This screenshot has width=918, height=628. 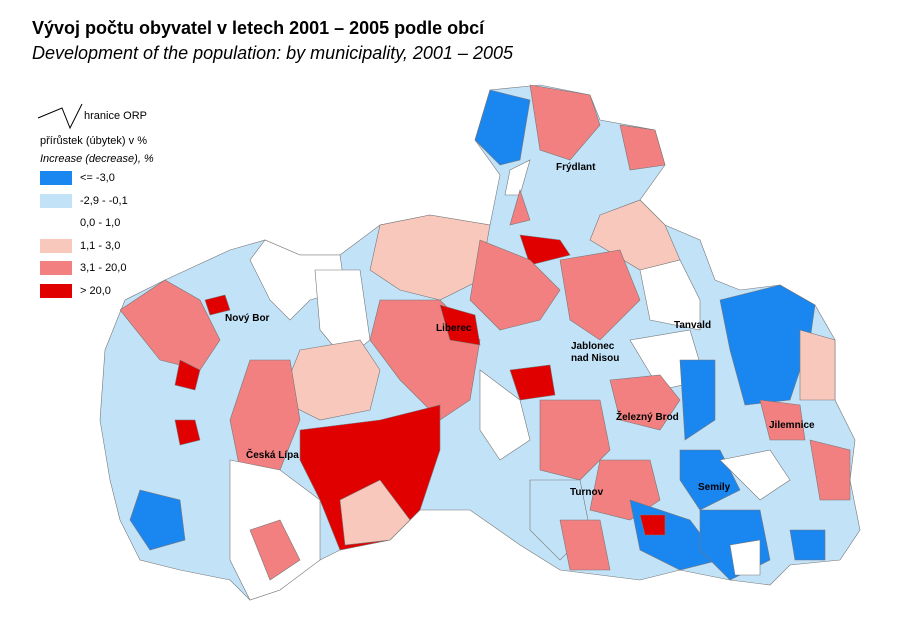 I want to click on legend-boundary-label: hranice ORP, so click(x=115, y=116).